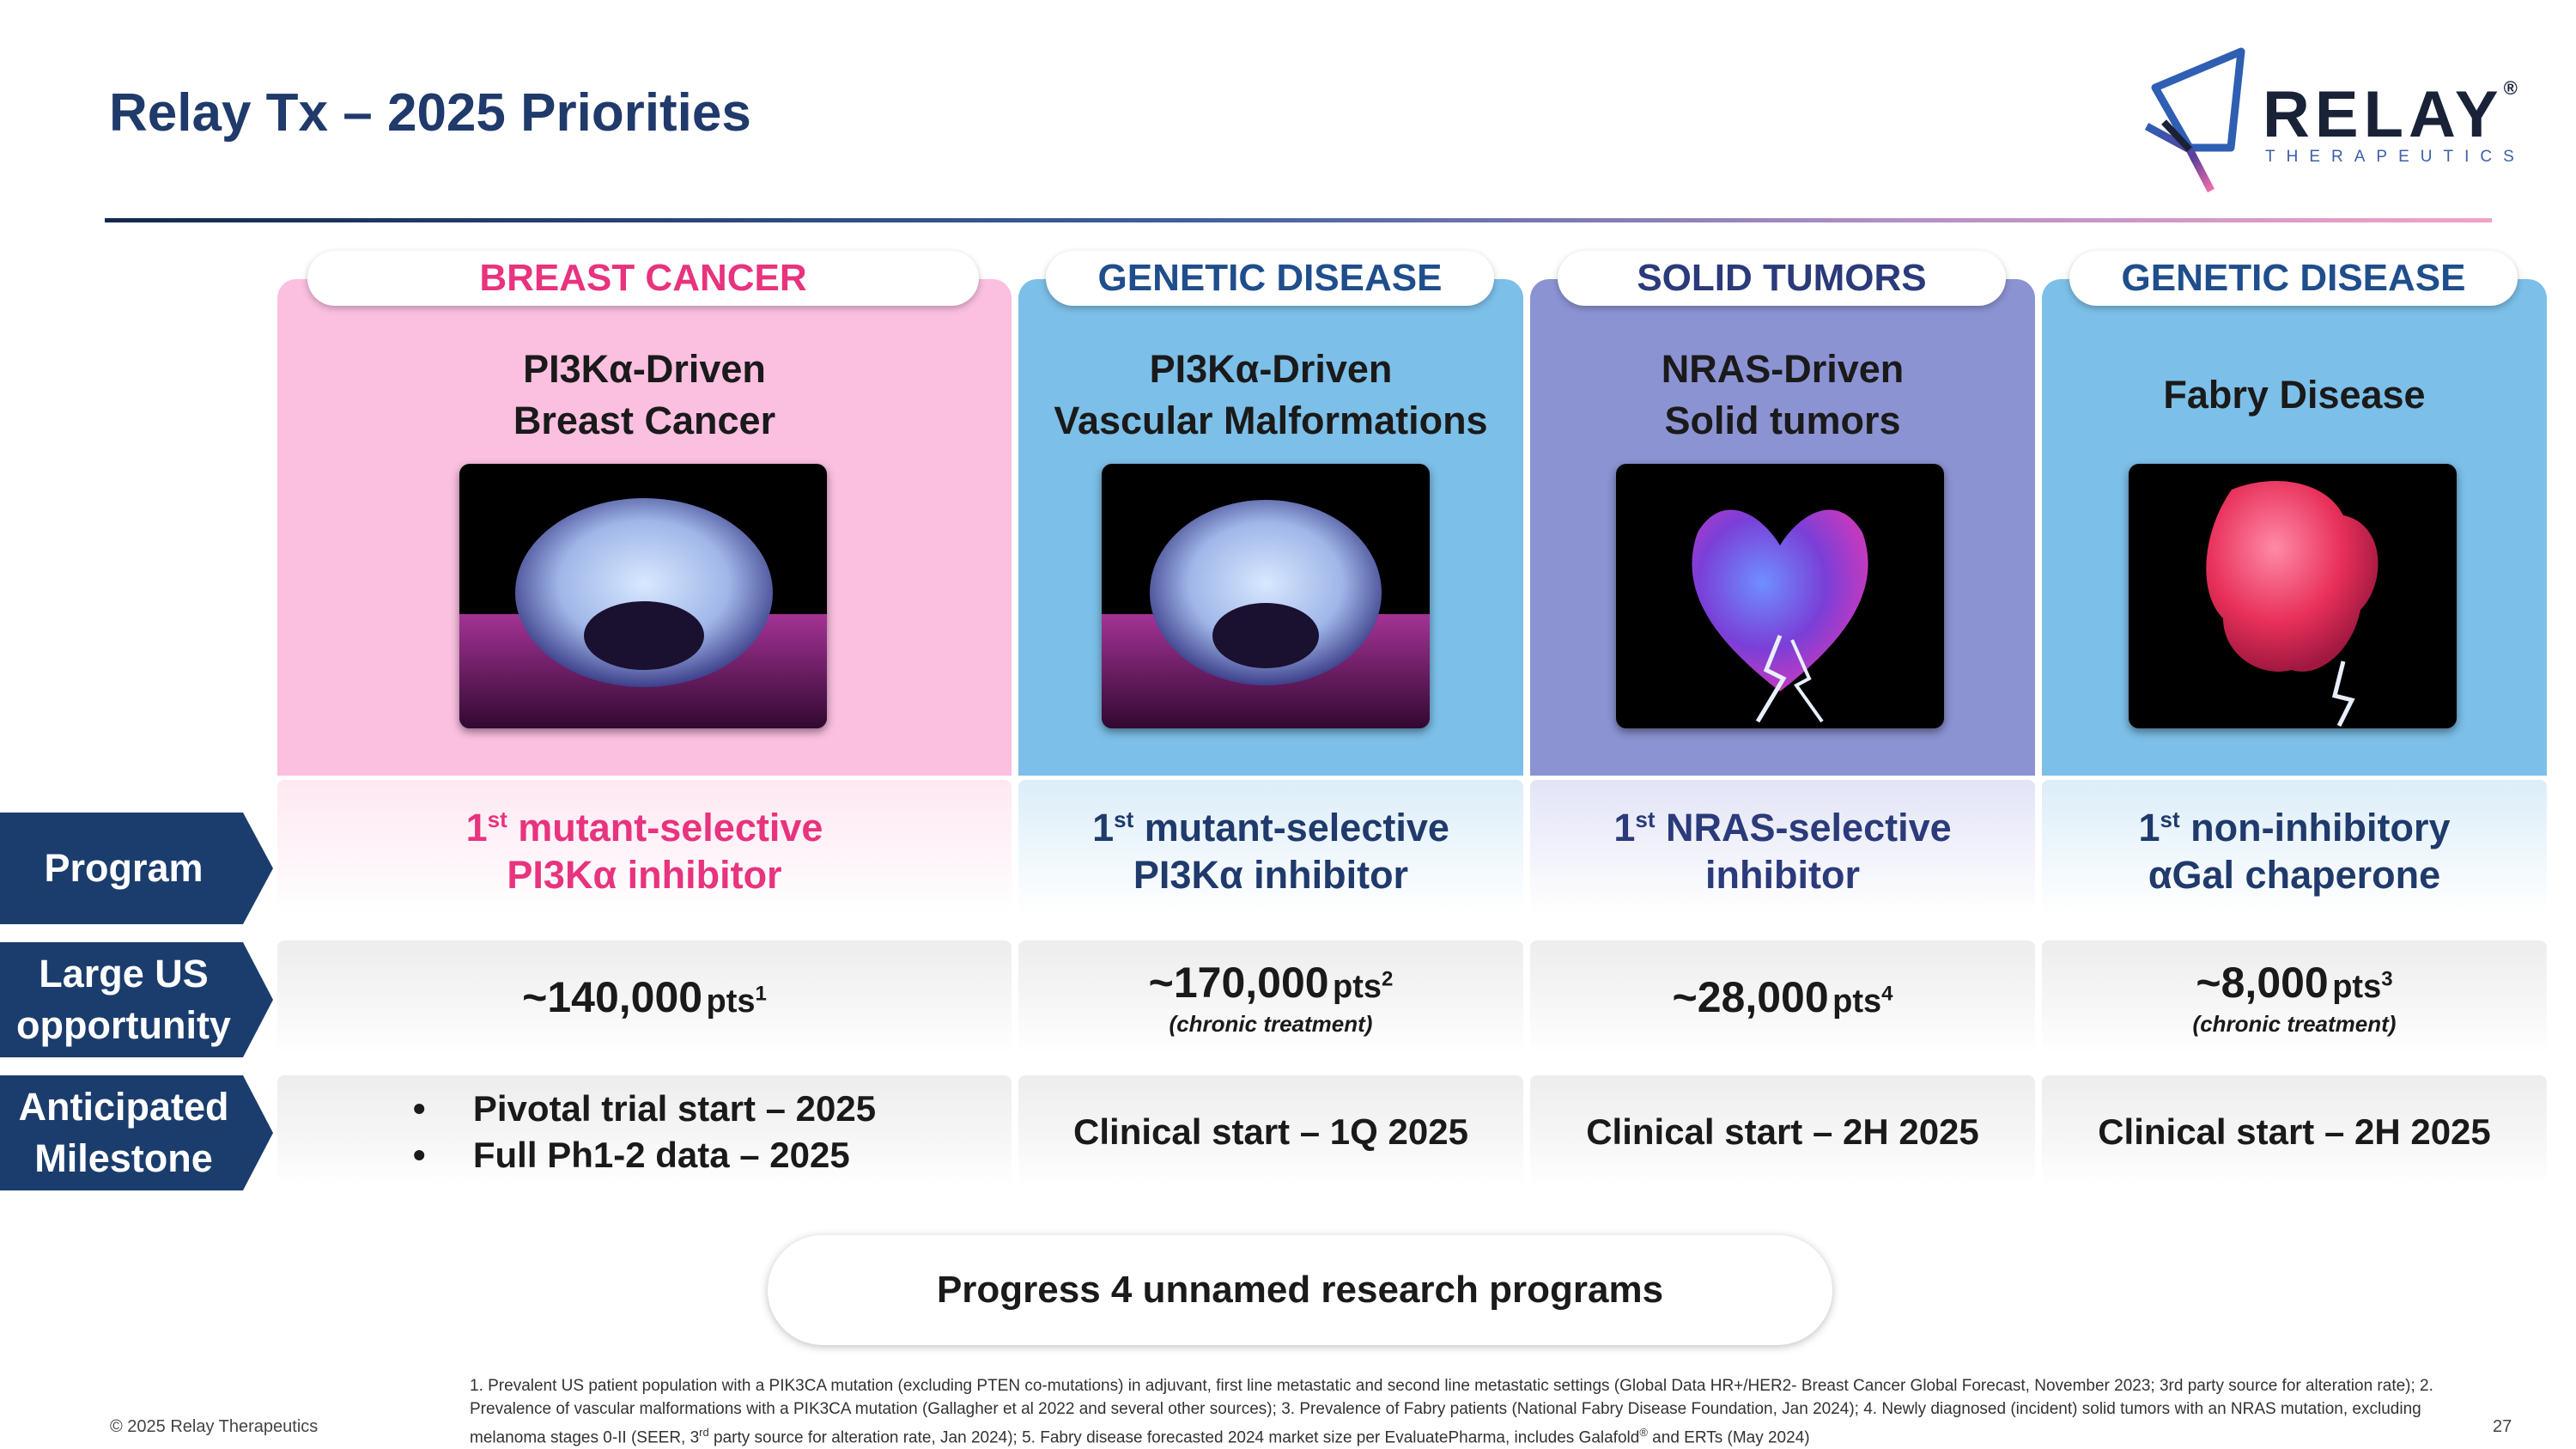  Describe the element at coordinates (2502, 1426) in the screenshot. I see `page-number: 27` at that location.